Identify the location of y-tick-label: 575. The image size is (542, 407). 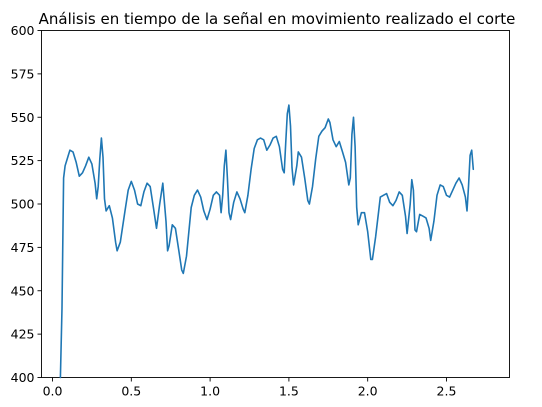
(23, 73).